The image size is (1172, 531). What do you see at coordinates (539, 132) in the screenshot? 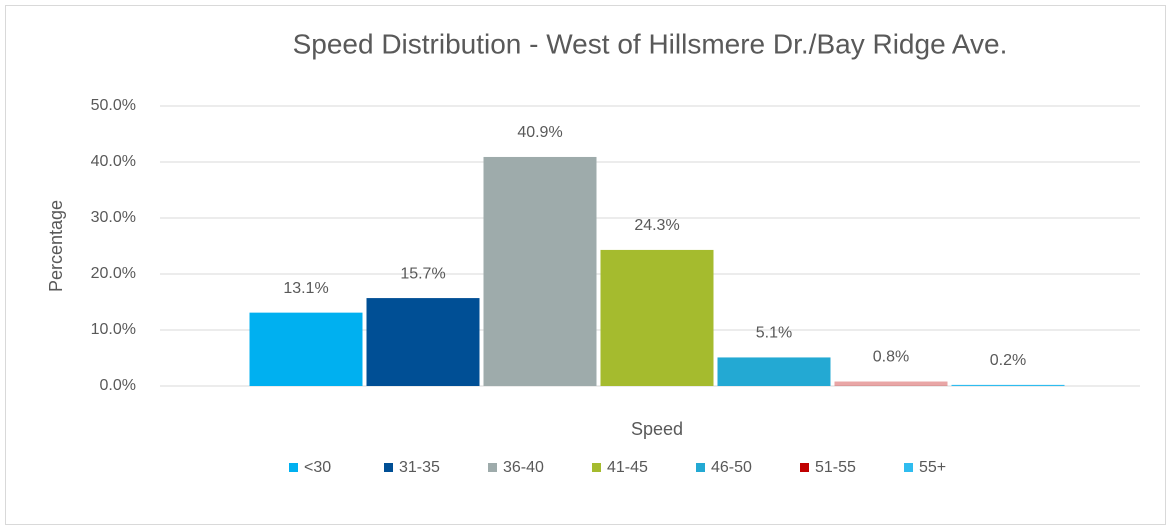
I see `data-label: 40.9%` at bounding box center [539, 132].